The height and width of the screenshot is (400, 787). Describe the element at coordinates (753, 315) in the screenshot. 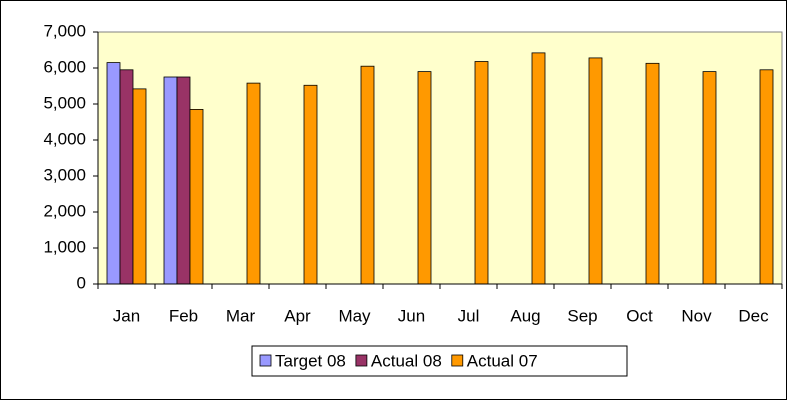

I see `x-tick-label: Dec` at that location.